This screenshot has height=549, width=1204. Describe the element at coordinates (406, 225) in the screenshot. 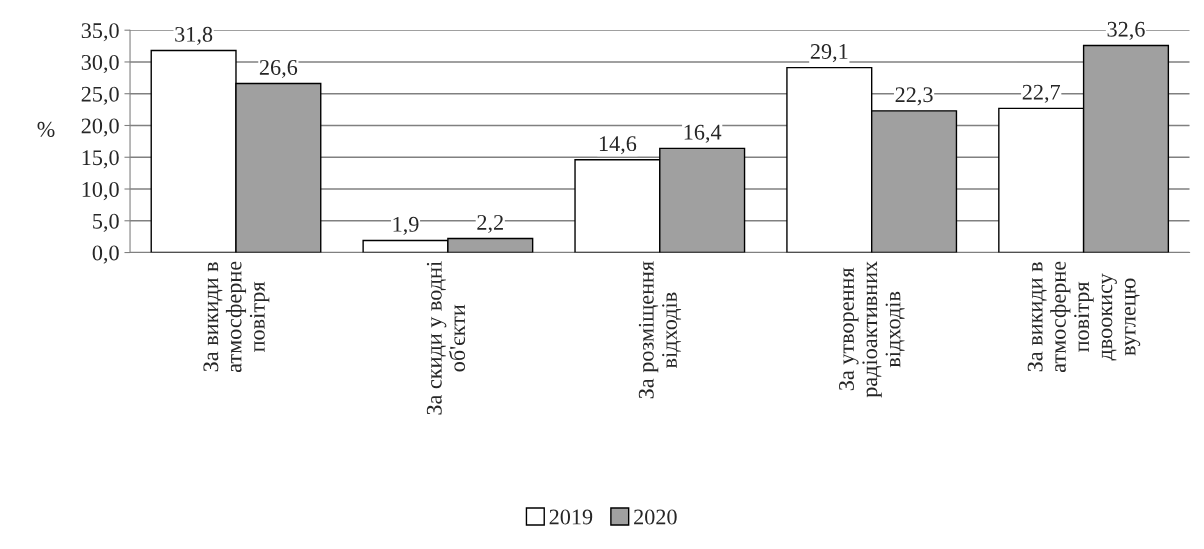

I see `data-label: 1,9` at that location.